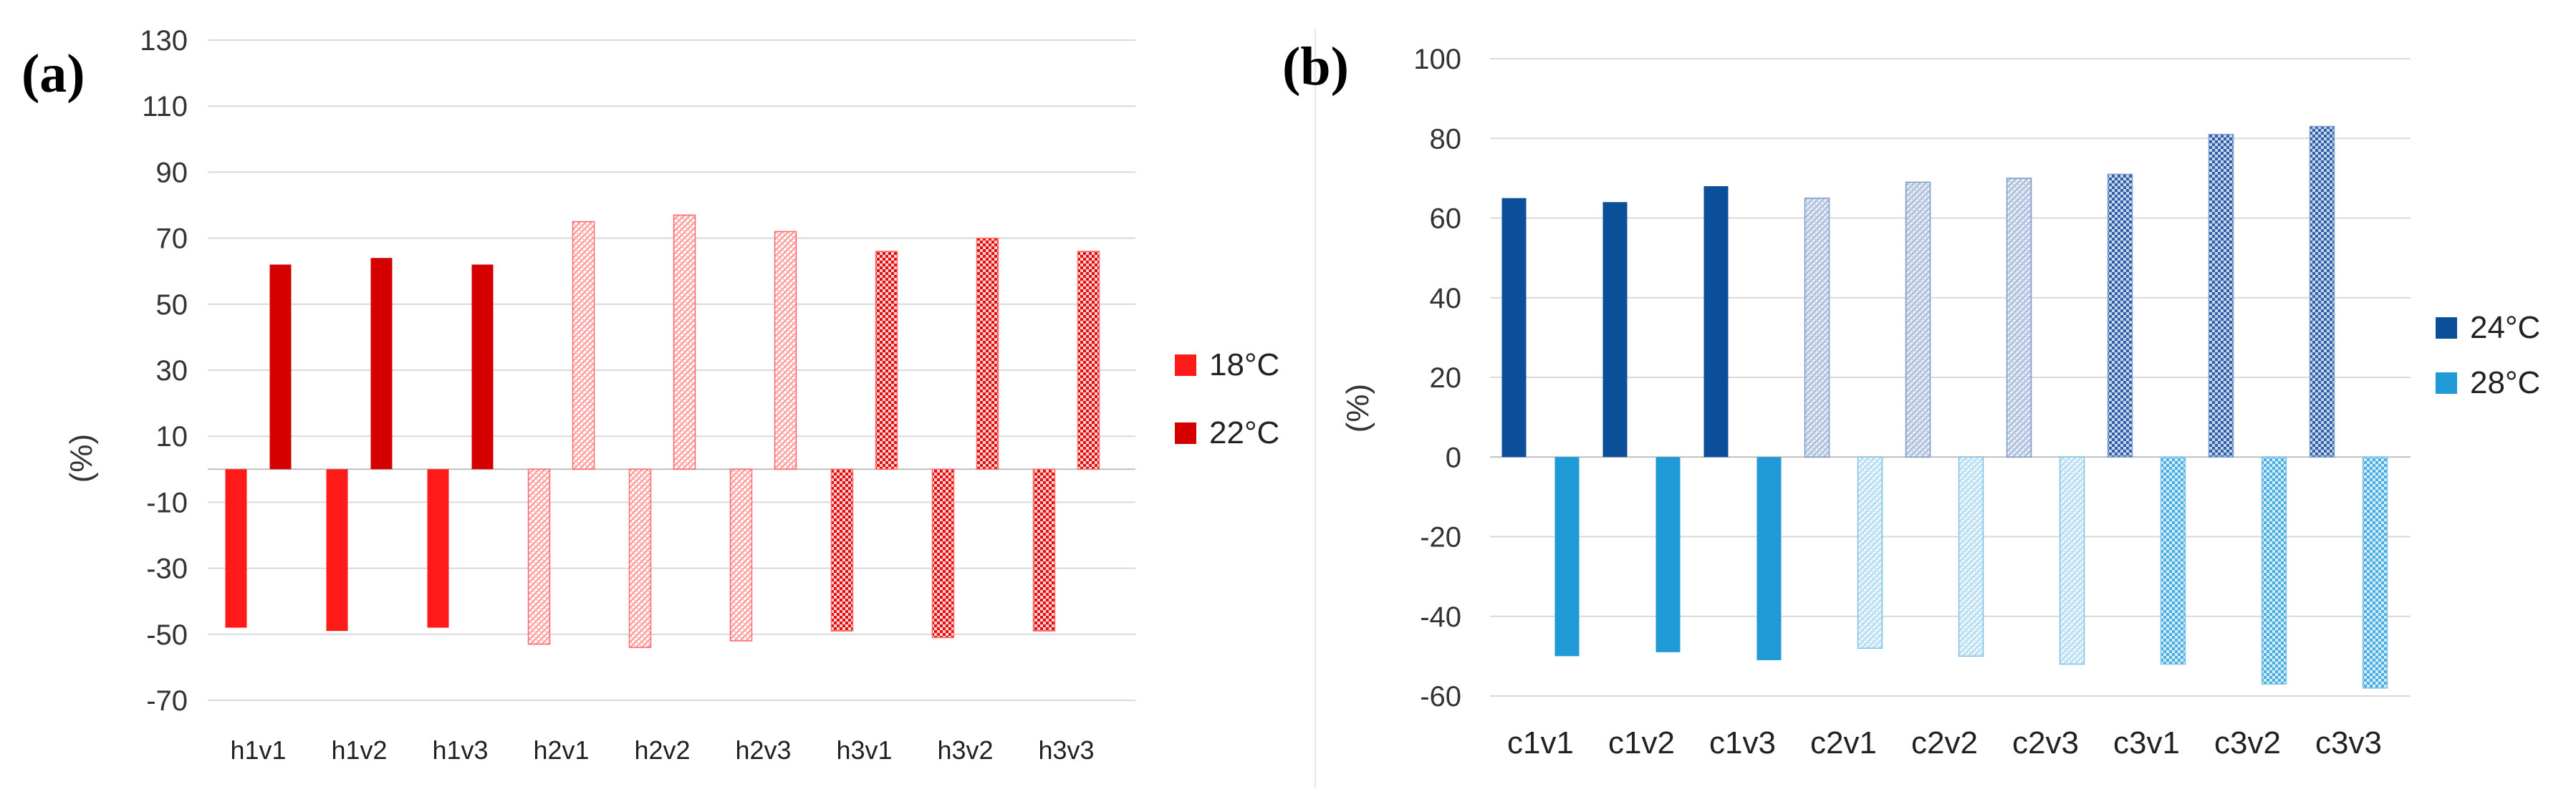 Image resolution: width=2576 pixels, height=807 pixels. What do you see at coordinates (172, 437) in the screenshot?
I see `y-tick-label: 10` at bounding box center [172, 437].